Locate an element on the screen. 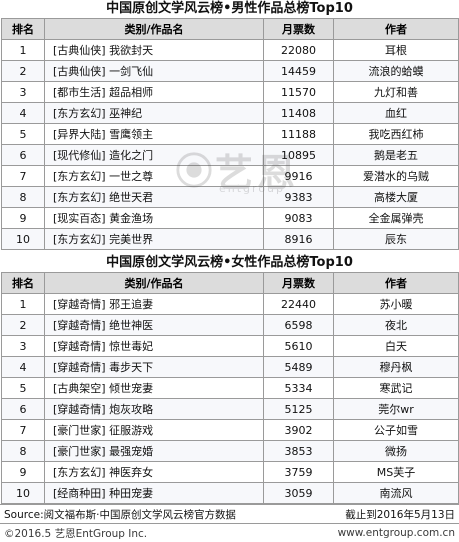 The height and width of the screenshot is (542, 459). votes-cell: 5125 is located at coordinates (298, 409).